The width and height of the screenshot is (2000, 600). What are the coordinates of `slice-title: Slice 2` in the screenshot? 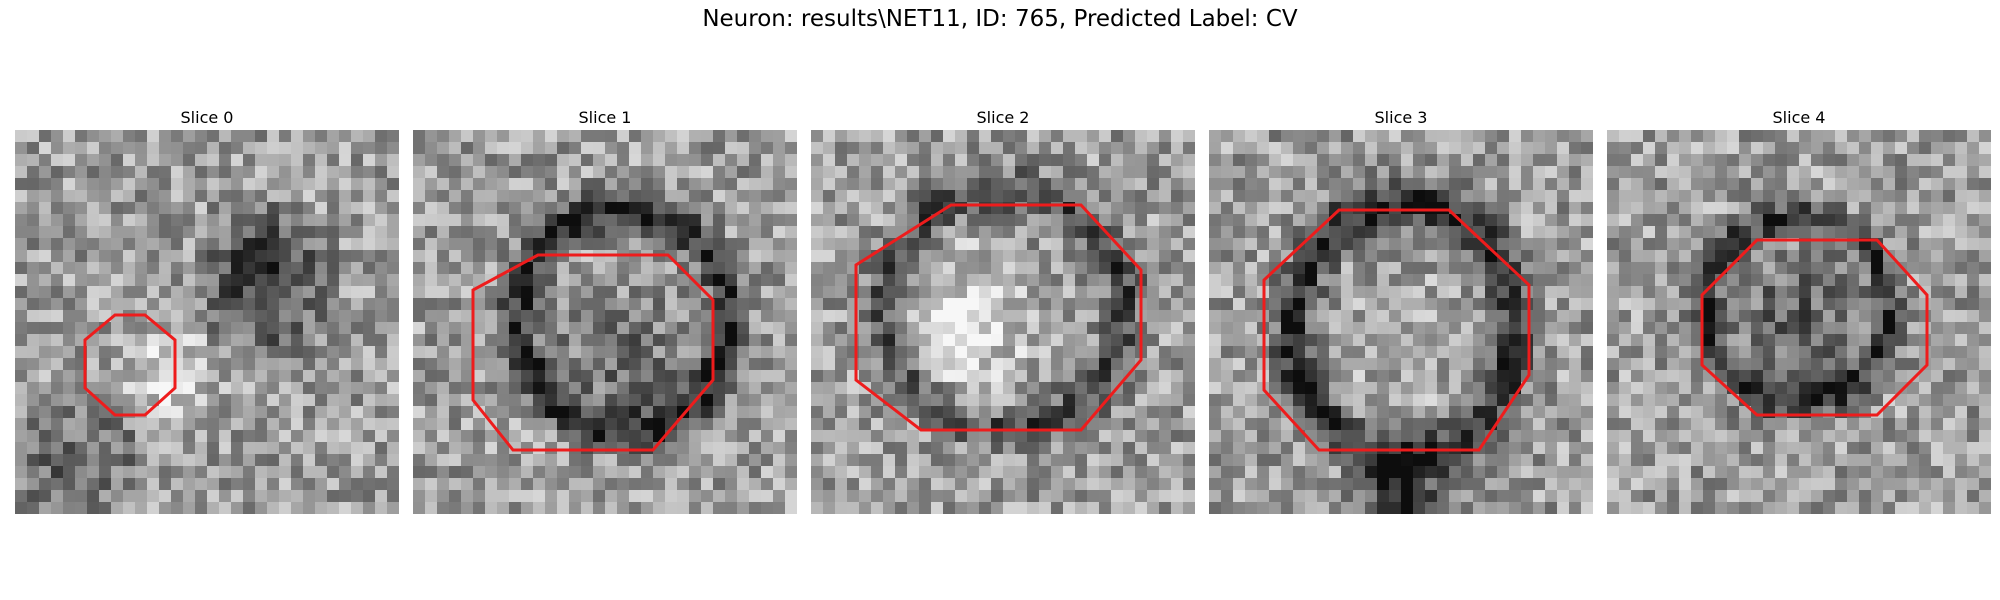 It's located at (1003, 117).